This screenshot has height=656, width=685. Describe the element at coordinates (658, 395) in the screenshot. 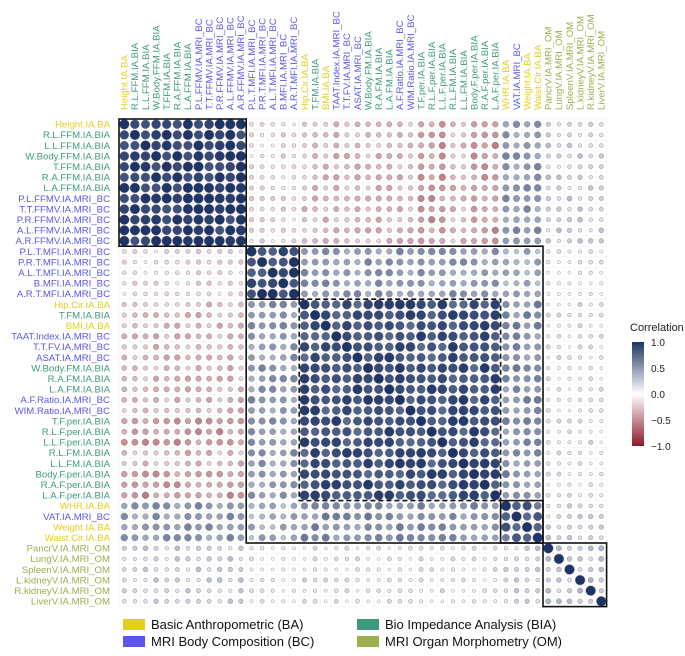

I see `colorbar-tick-0: 0.0` at that location.